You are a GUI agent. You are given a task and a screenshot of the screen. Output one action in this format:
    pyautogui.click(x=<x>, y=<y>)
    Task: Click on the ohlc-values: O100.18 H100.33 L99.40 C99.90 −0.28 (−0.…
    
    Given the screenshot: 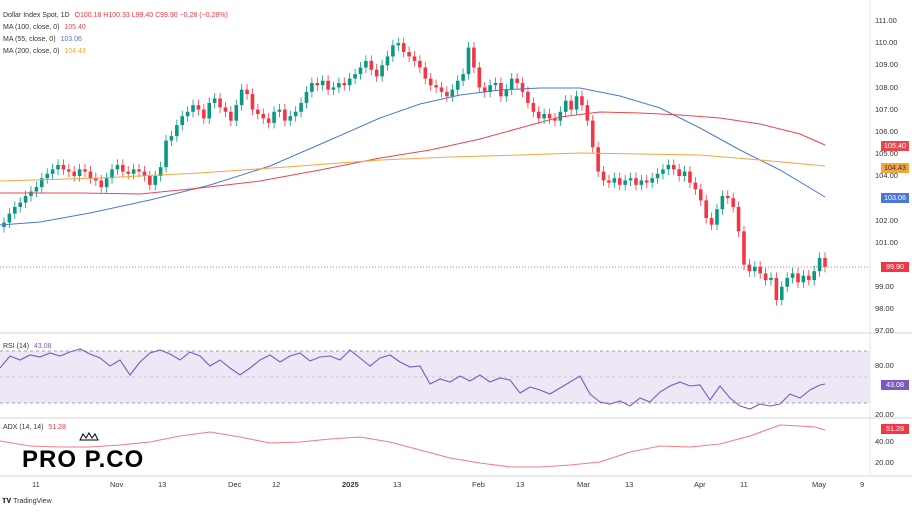 What is the action you would take?
    pyautogui.click(x=151, y=15)
    